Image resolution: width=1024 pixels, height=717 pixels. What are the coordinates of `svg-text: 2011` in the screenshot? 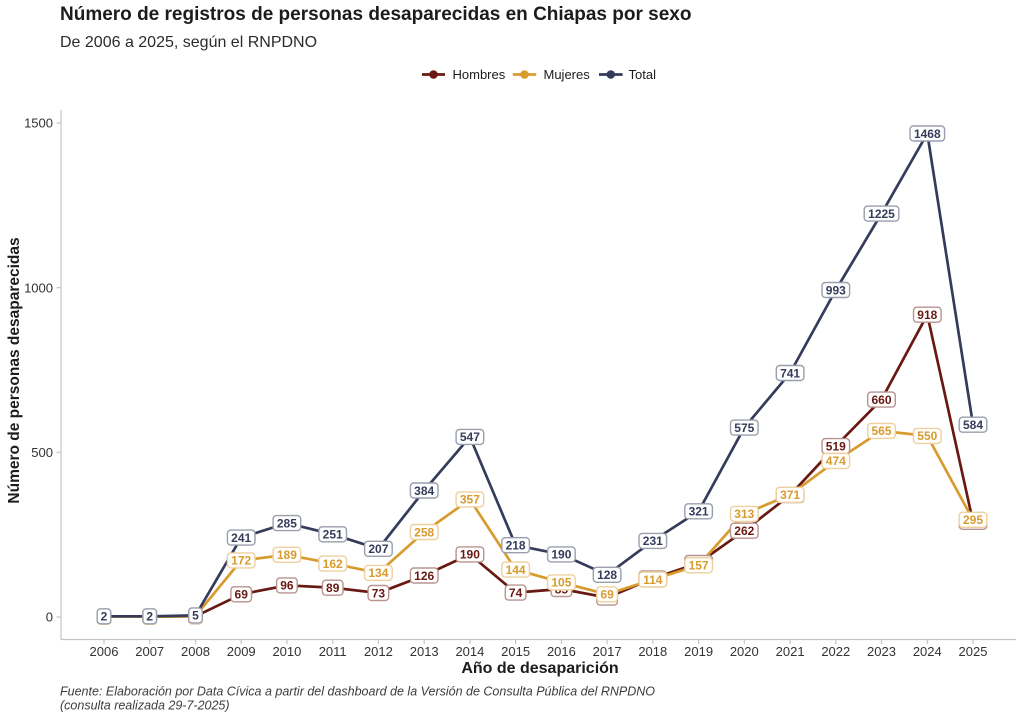 It's located at (333, 651).